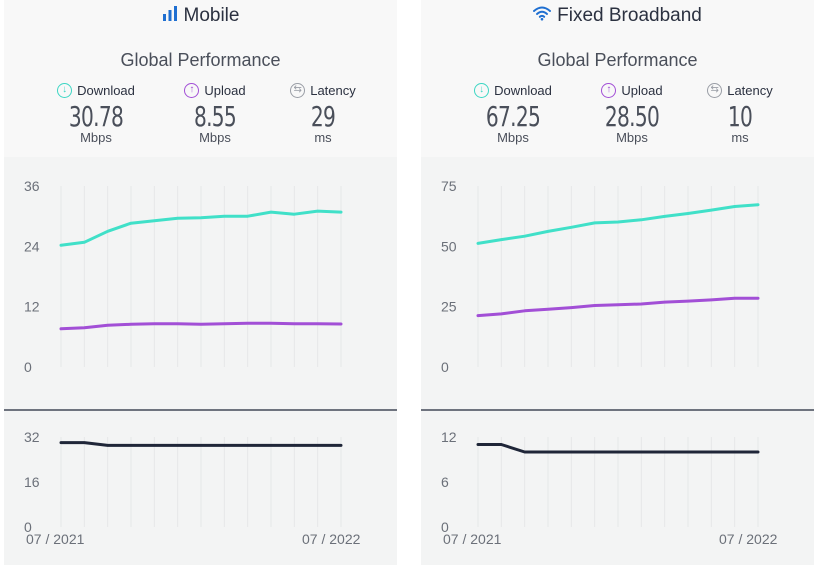 Image resolution: width=814 pixels, height=565 pixels. What do you see at coordinates (632, 116) in the screenshot?
I see `upload-value: 28.50` at bounding box center [632, 116].